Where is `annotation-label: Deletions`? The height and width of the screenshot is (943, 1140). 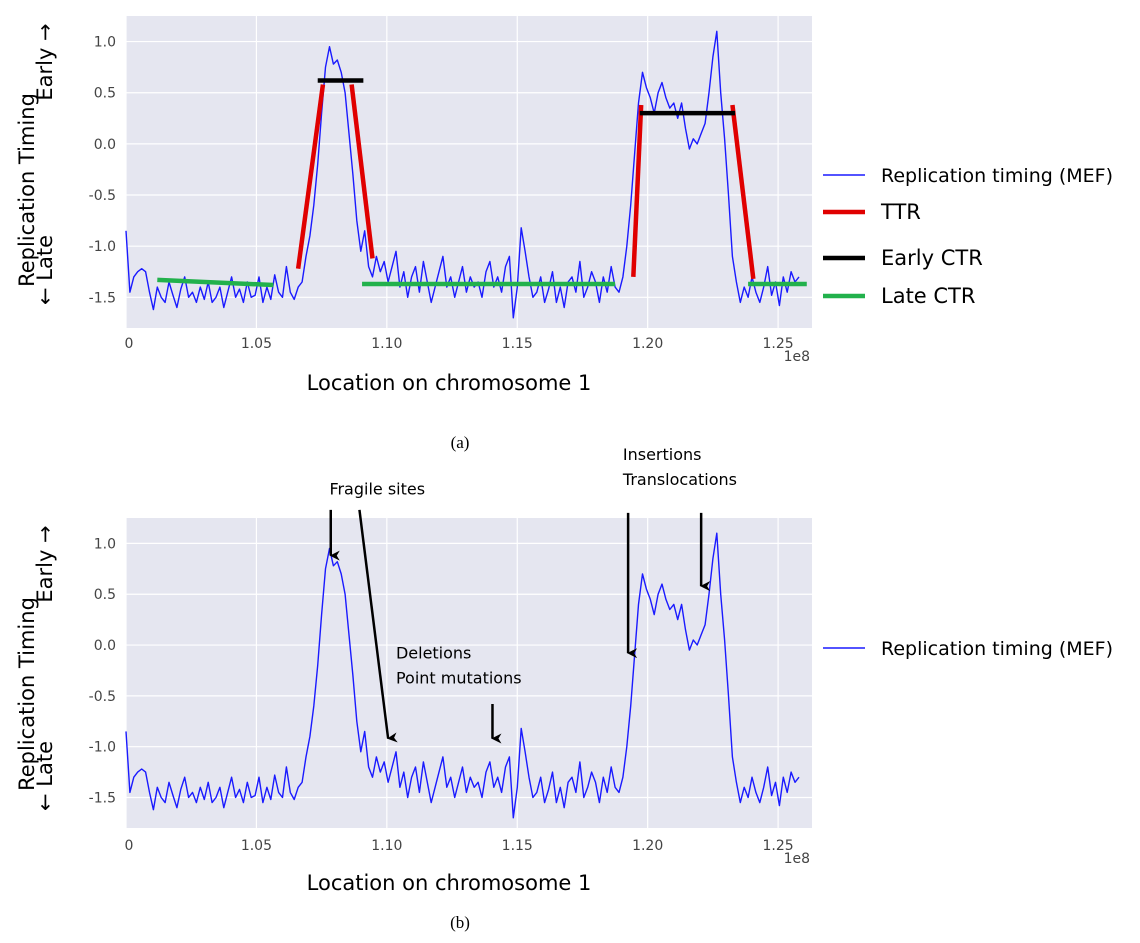 annotation-label: Deletions is located at coordinates (433, 652).